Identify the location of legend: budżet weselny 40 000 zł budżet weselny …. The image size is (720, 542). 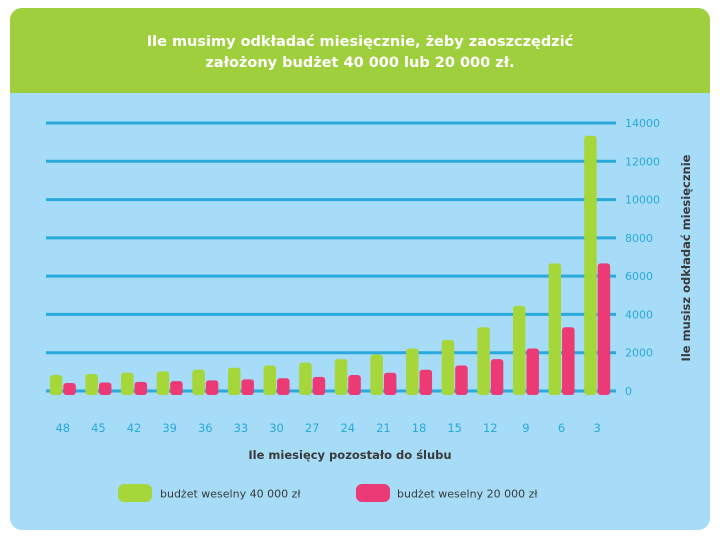
(328, 493).